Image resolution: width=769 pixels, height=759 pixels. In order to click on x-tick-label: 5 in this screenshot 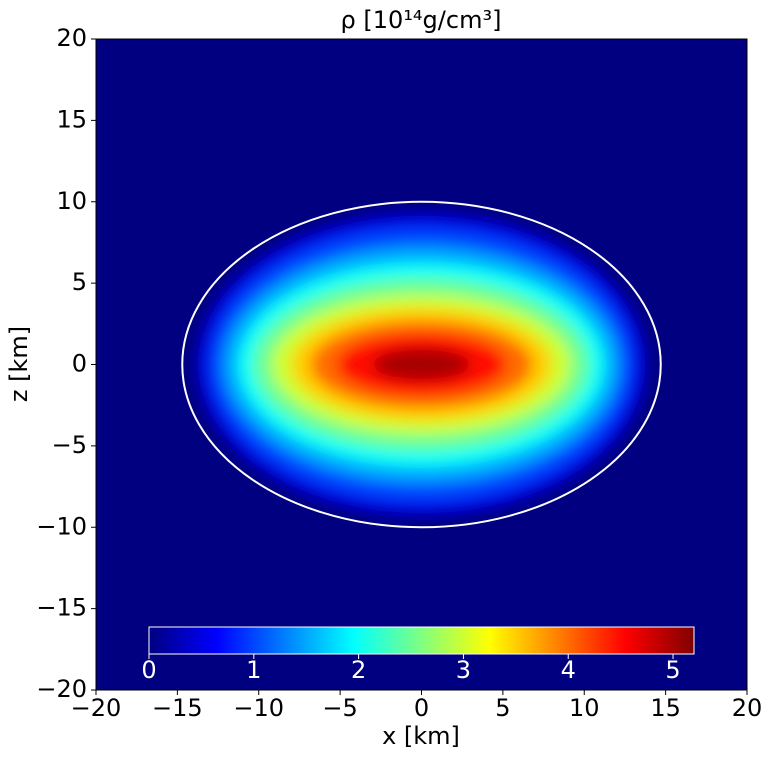, I will do `click(502, 708)`.